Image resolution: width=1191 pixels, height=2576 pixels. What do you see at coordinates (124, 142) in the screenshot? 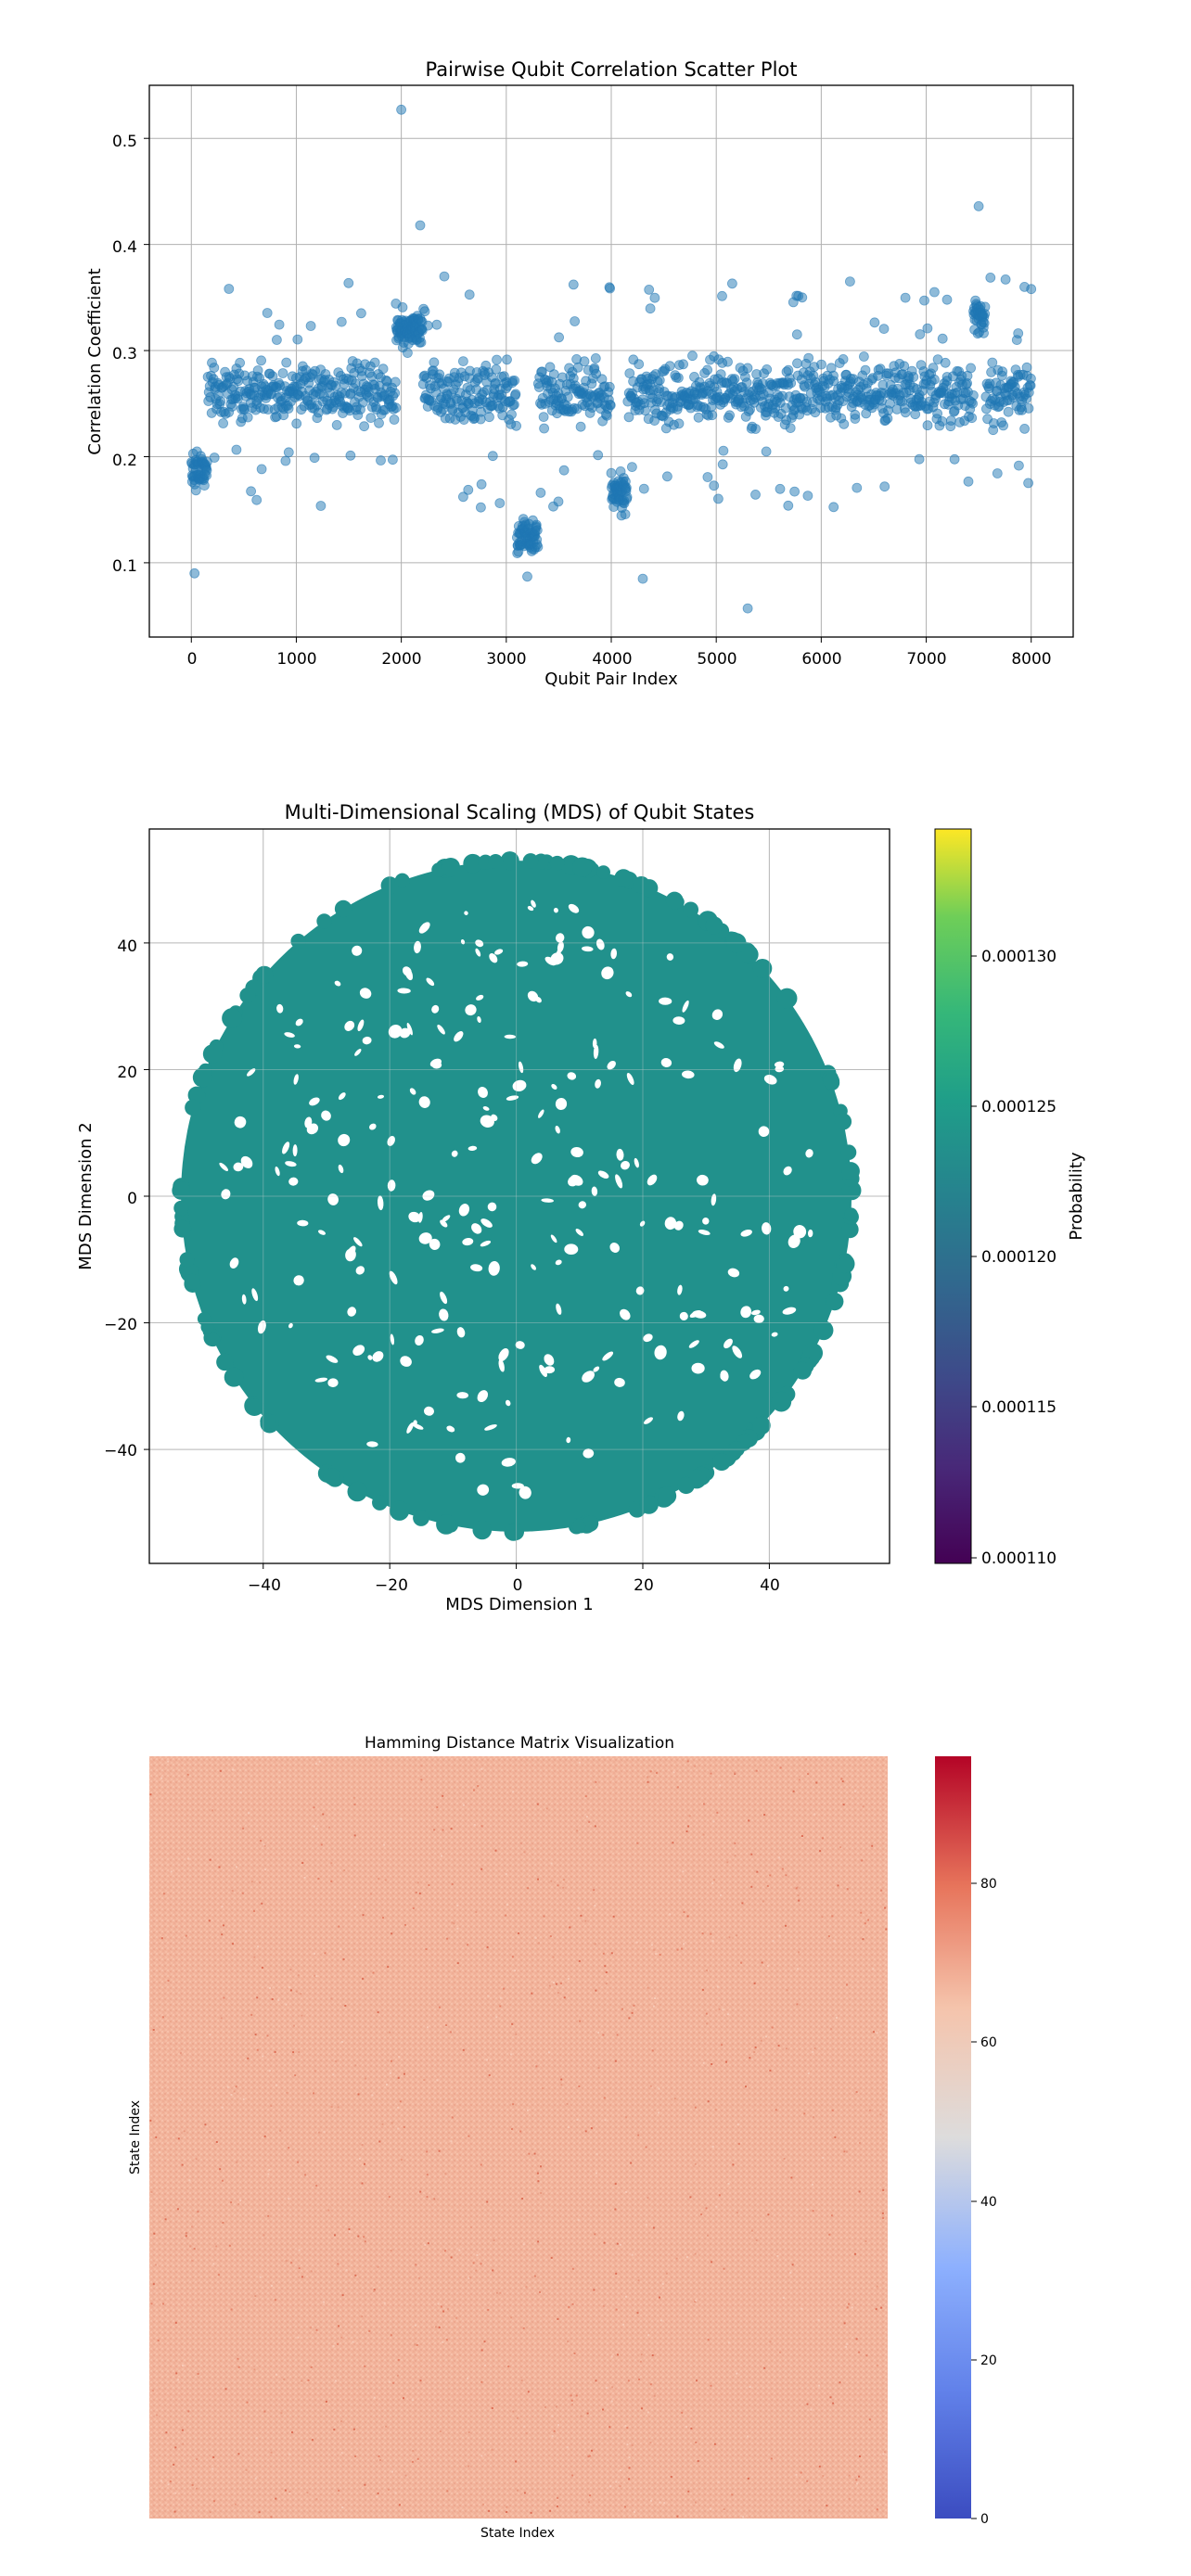
I see `scatter-ytick: 0.5` at bounding box center [124, 142].